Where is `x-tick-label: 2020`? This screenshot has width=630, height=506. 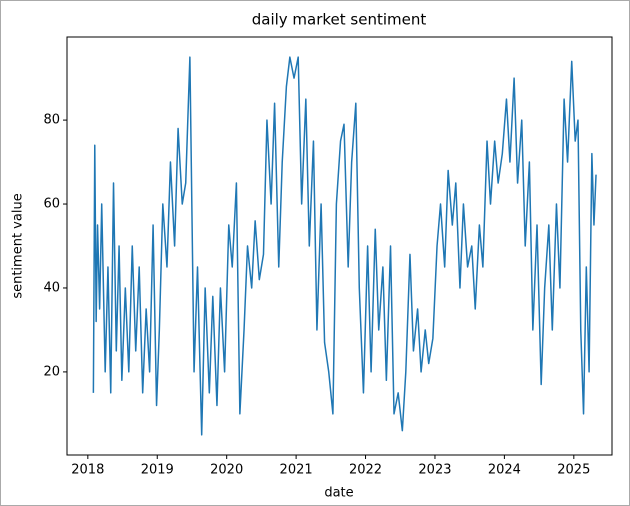 x-tick-label: 2020 is located at coordinates (226, 470).